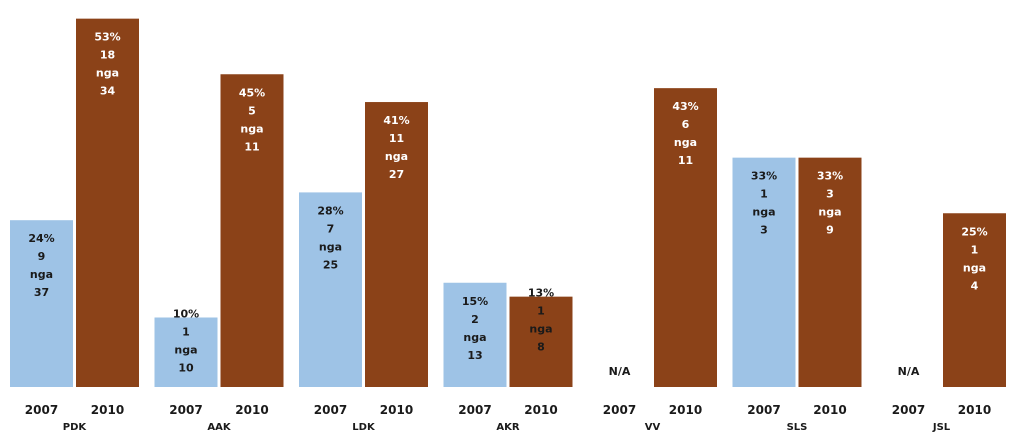  What do you see at coordinates (975, 249) in the screenshot?
I see `data-label-jsl-2010-1: 1` at bounding box center [975, 249].